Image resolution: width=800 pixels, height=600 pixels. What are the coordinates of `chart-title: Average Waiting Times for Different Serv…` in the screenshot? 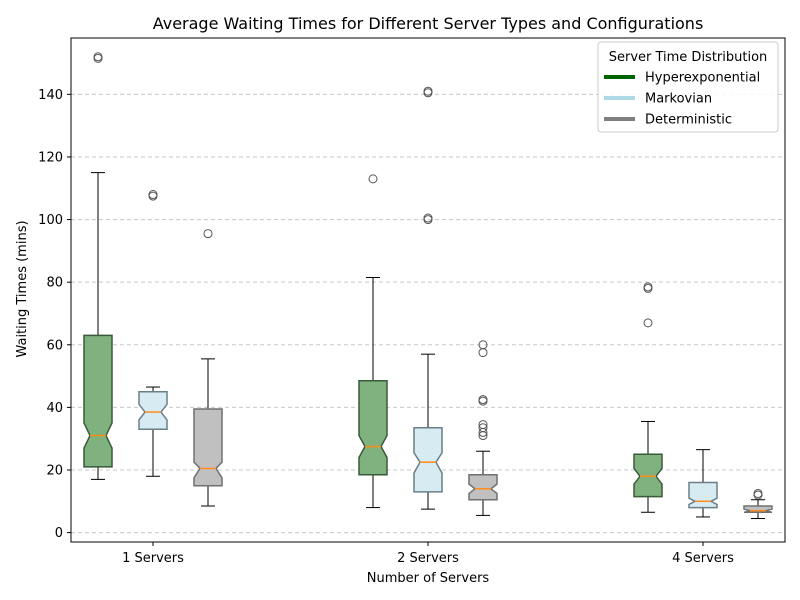 It's located at (428, 23).